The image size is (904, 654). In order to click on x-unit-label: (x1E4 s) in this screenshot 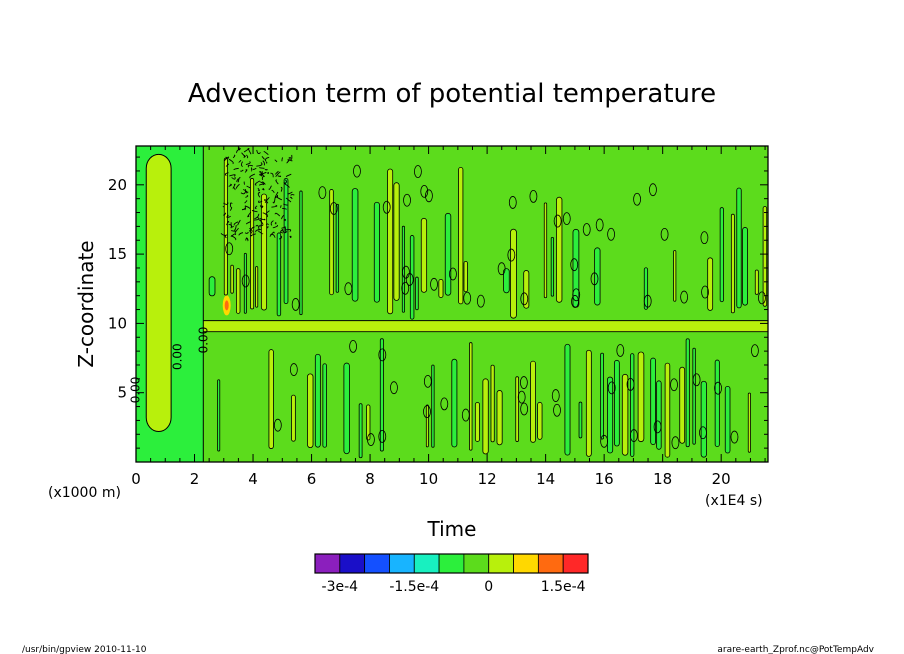, I will do `click(734, 501)`.